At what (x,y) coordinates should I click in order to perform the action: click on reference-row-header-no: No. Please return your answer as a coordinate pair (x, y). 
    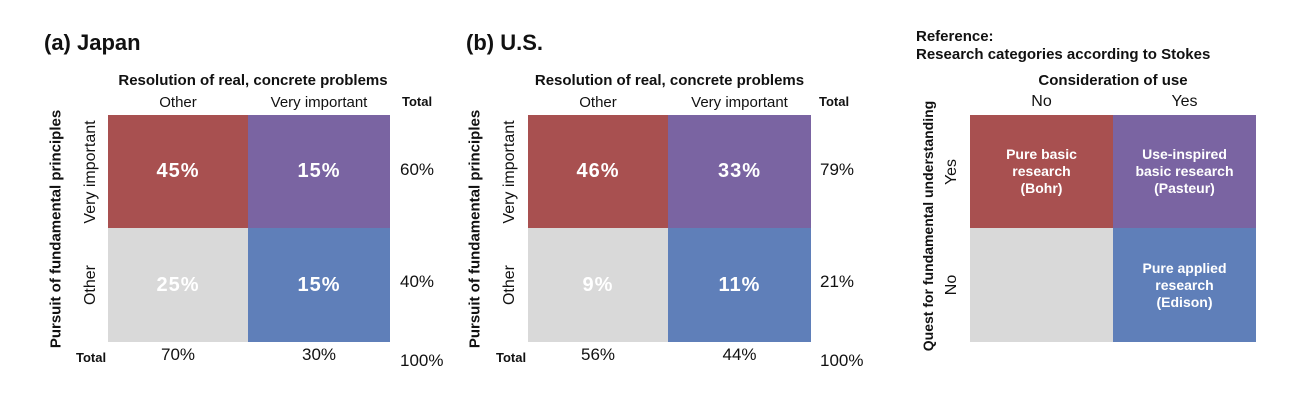
    Looking at the image, I should click on (951, 285).